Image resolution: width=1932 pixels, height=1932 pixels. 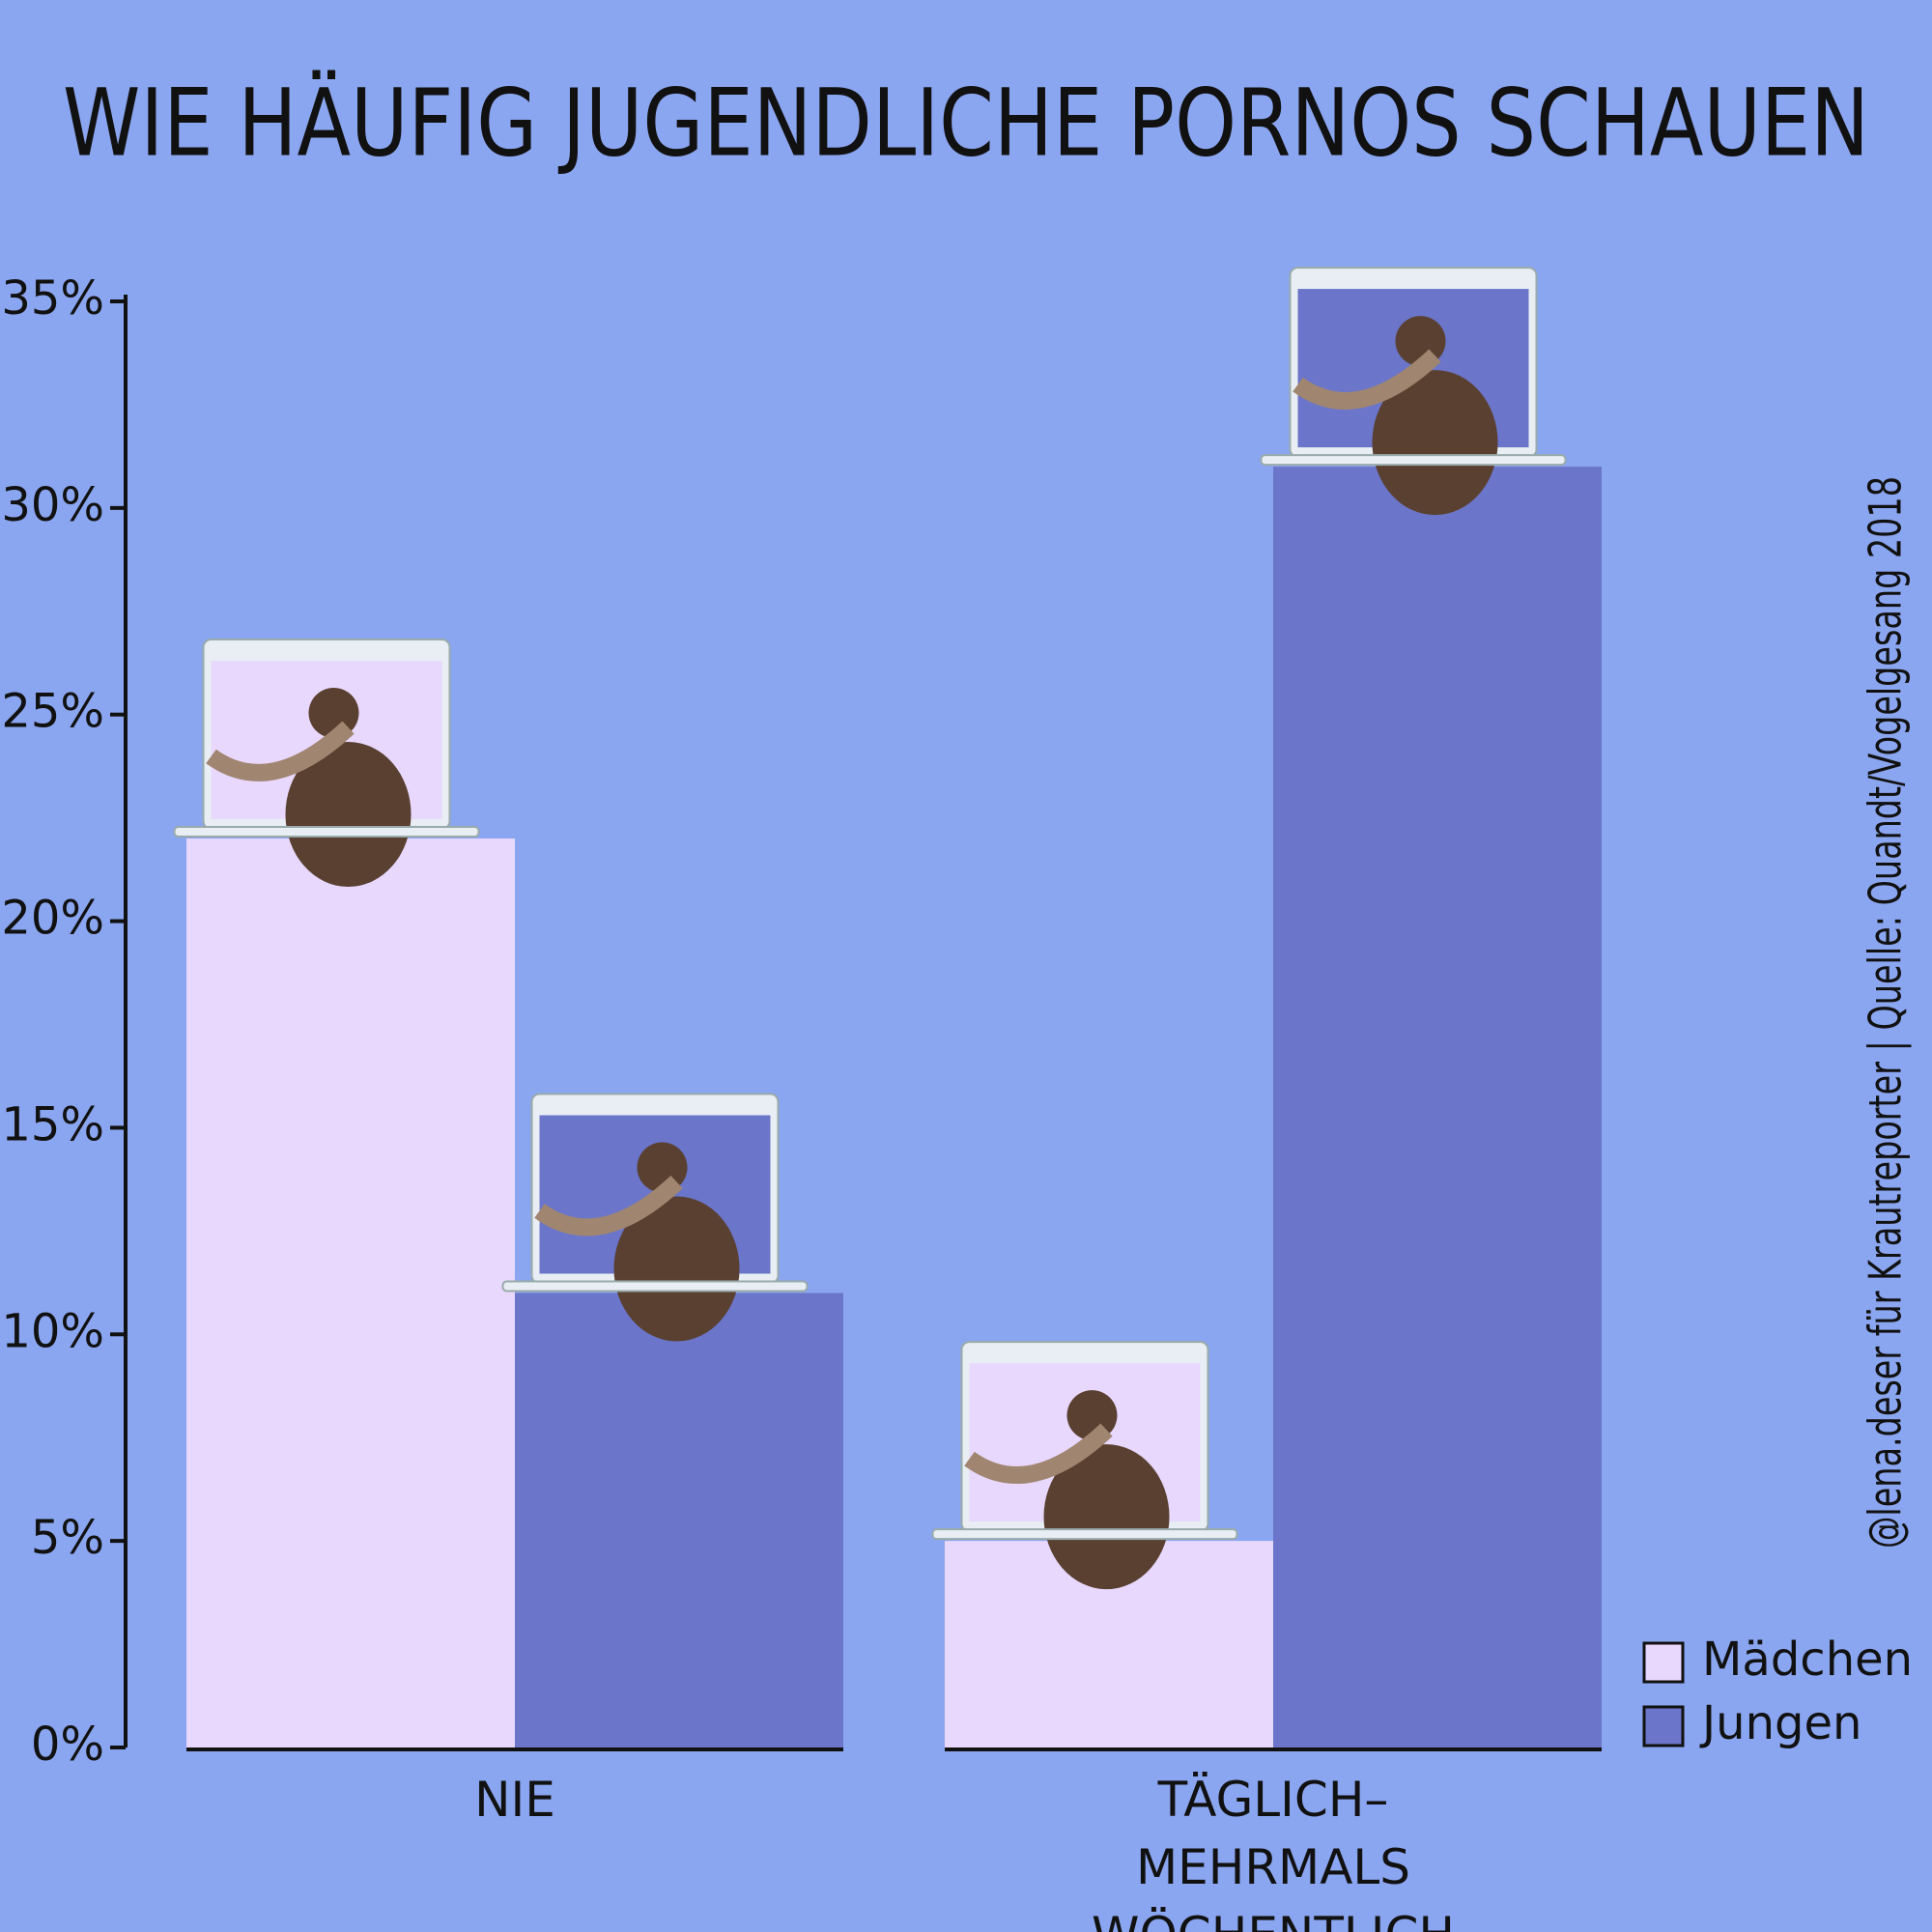 I want to click on chart-title: WIE HÄUFIG JUGENDLICHE PORNOS SCHAUEN, so click(x=966, y=123).